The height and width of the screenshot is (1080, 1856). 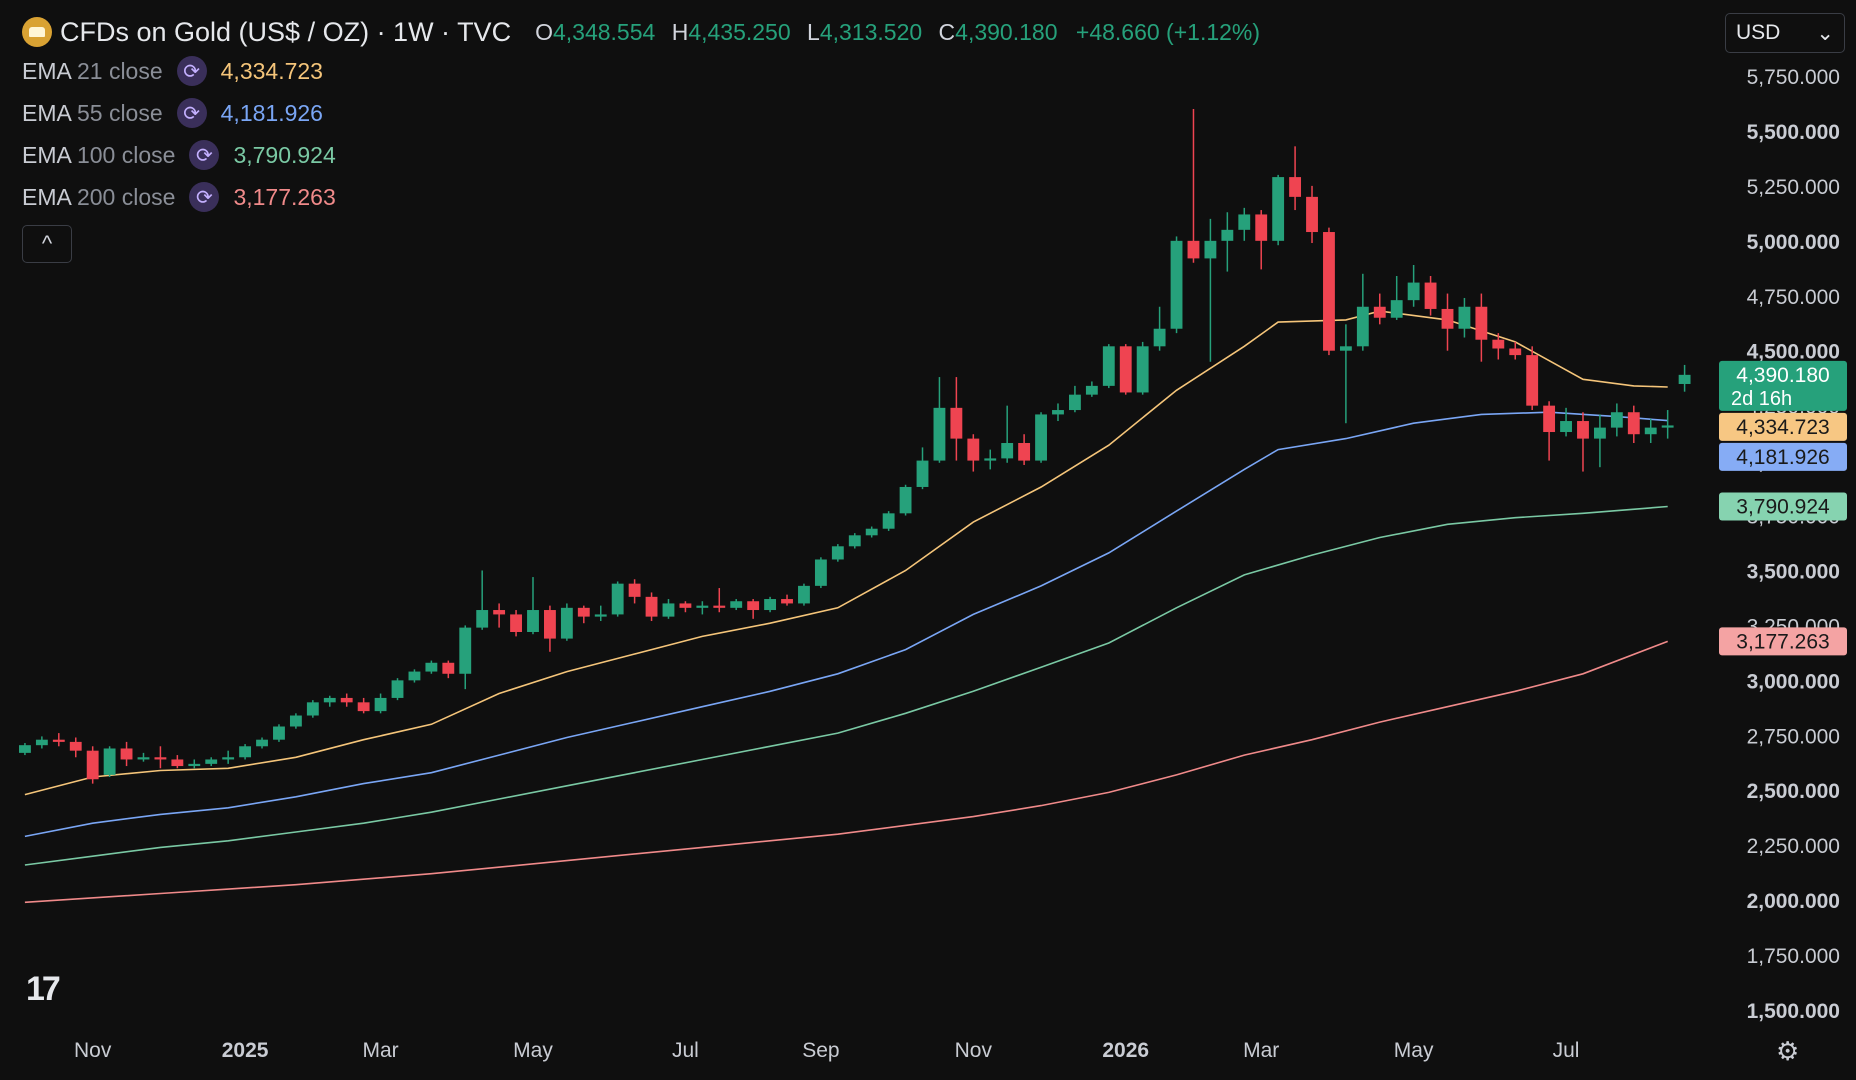 I want to click on price-tag-label: 4,390.180, so click(x=1782, y=375).